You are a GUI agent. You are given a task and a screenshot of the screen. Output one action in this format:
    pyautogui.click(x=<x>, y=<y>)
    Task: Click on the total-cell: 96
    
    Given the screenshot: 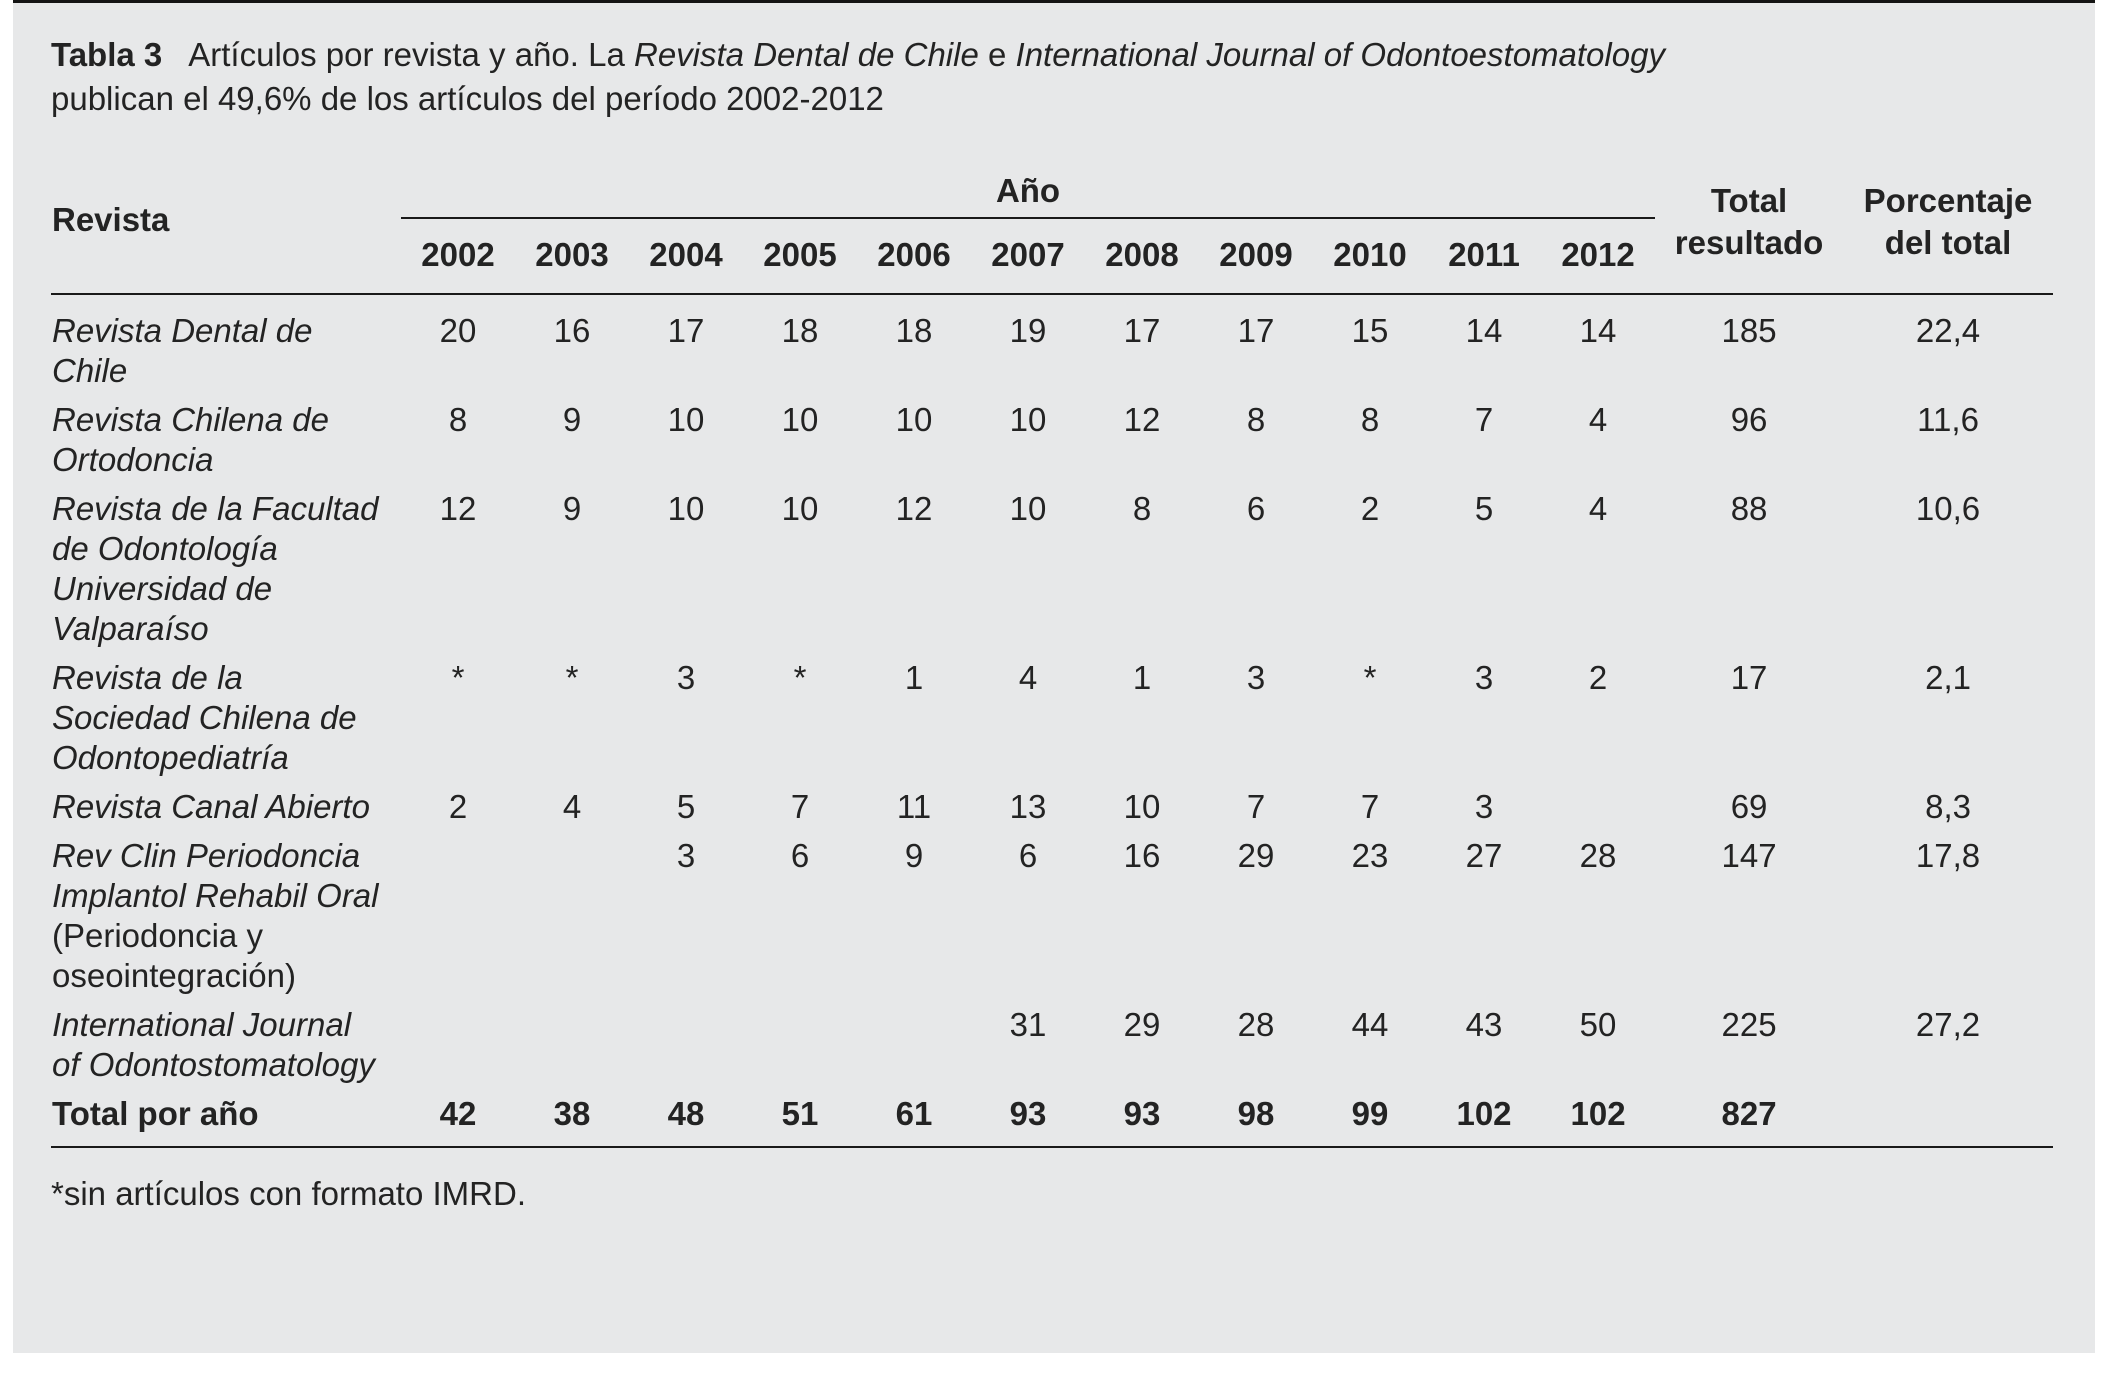 What is the action you would take?
    pyautogui.click(x=1749, y=419)
    